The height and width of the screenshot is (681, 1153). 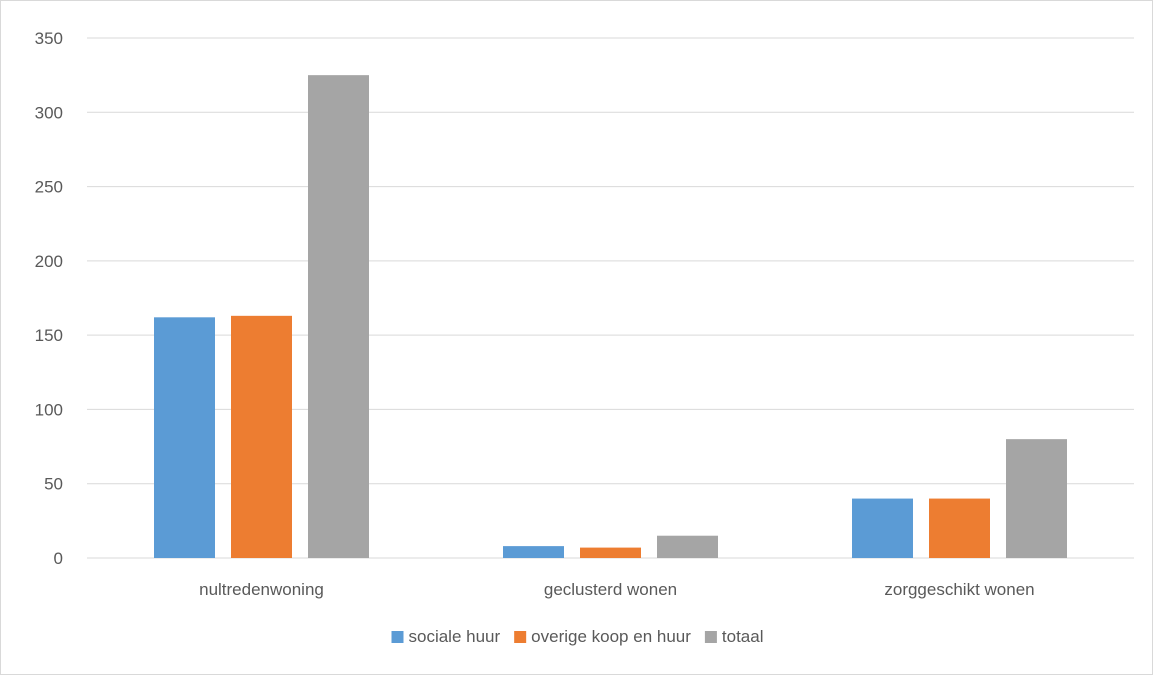 What do you see at coordinates (49, 38) in the screenshot?
I see `y-tick-label: 350` at bounding box center [49, 38].